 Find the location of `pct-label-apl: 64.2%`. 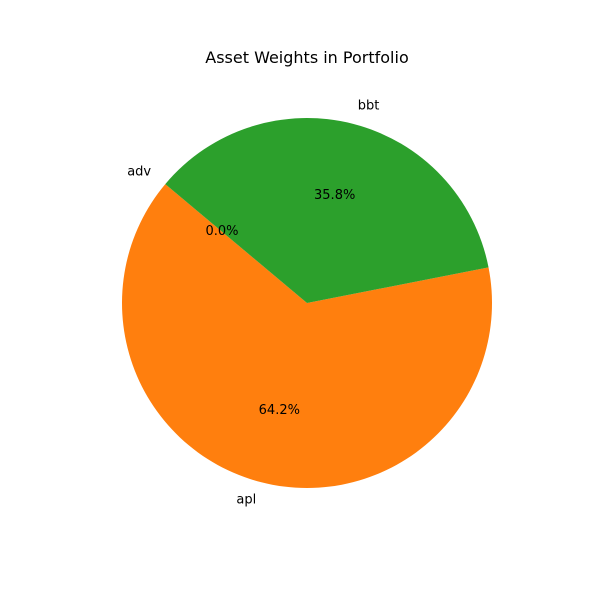

pct-label-apl: 64.2% is located at coordinates (279, 410).